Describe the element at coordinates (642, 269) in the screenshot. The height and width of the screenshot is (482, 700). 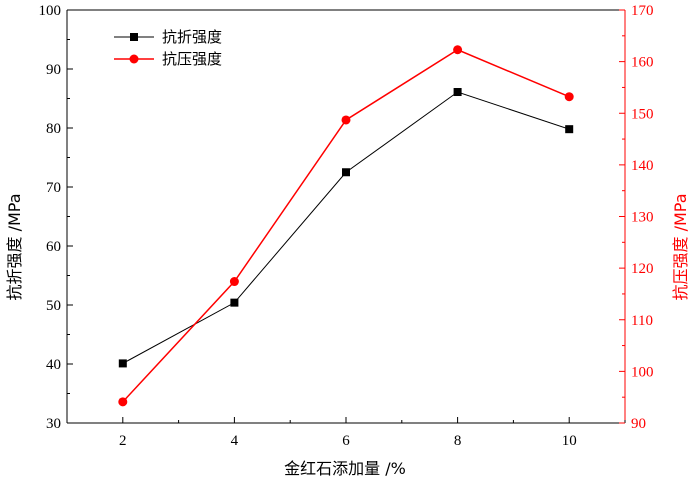
I see `y-right-tick-label: 120` at that location.